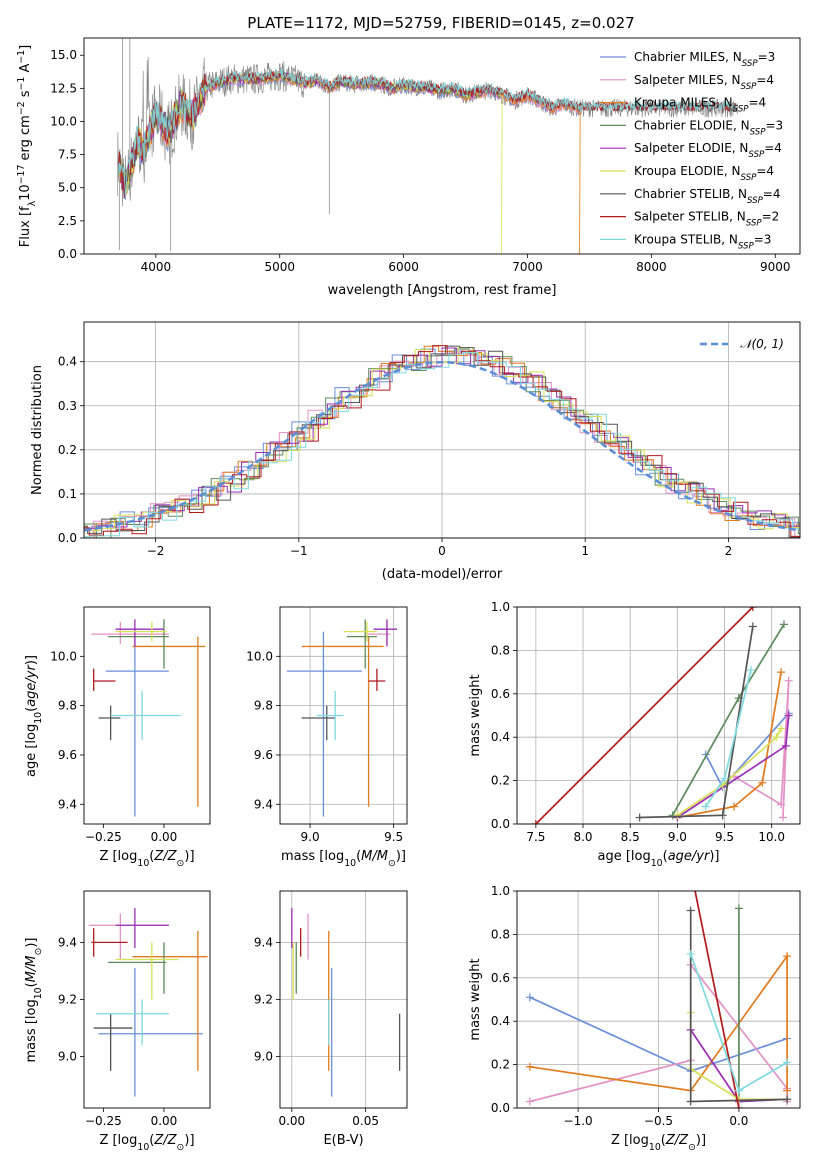  Describe the element at coordinates (704, 59) in the screenshot. I see `legend-label: Chabrier MILES, NSSP=3` at that location.